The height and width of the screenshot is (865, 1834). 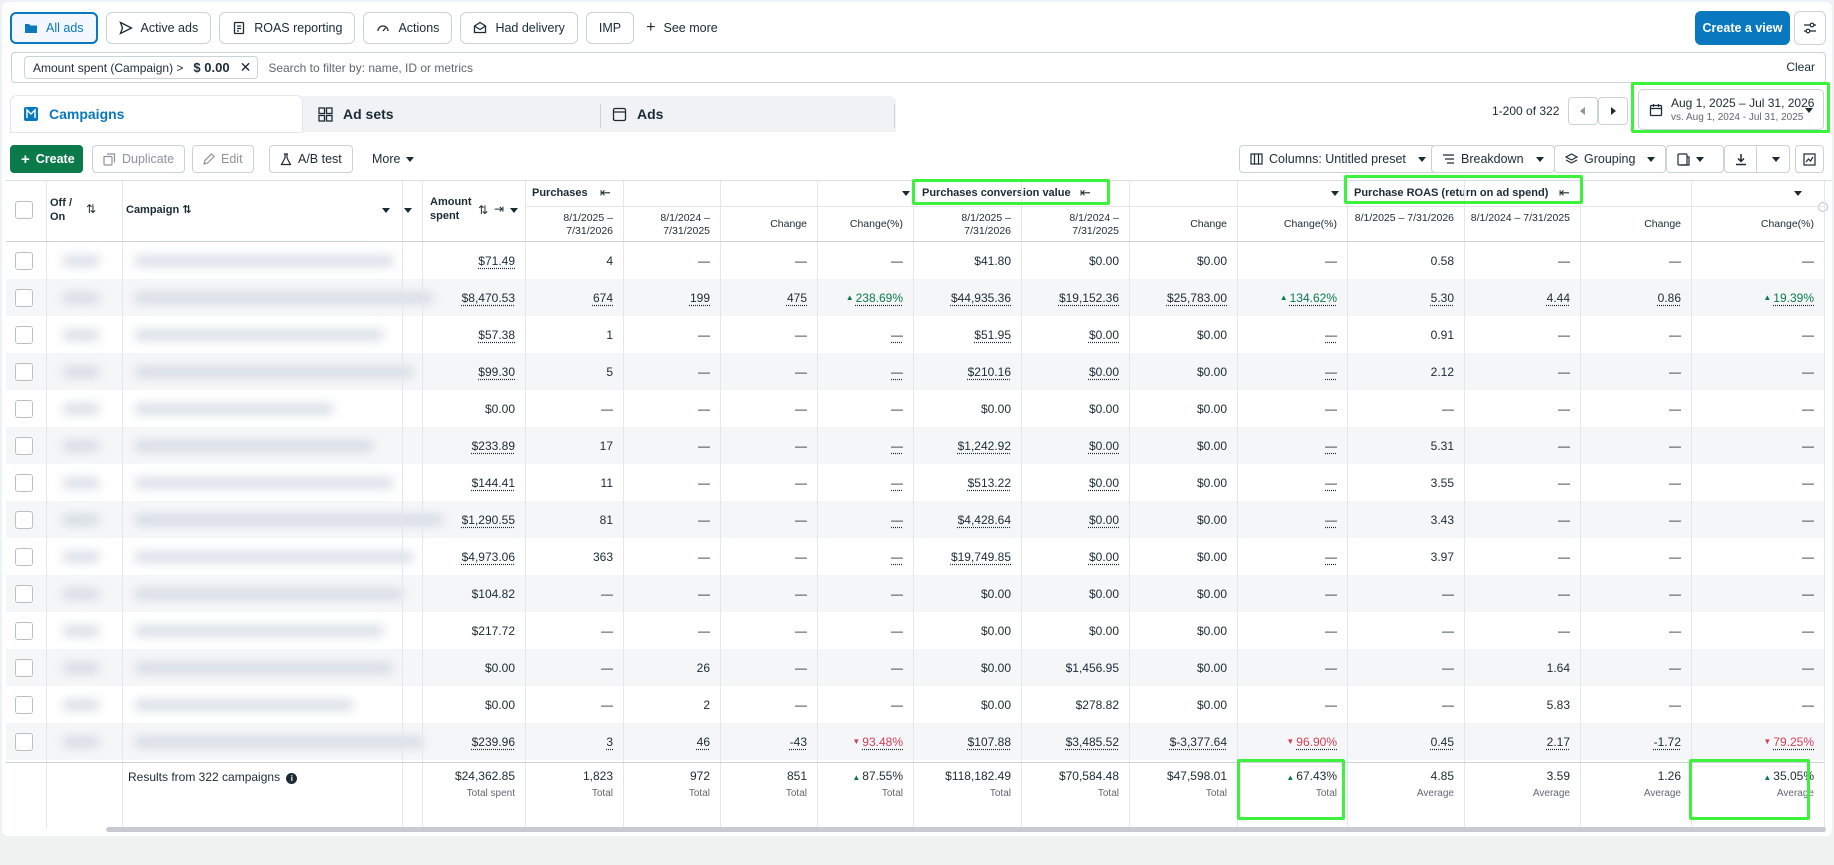 What do you see at coordinates (141, 67) in the screenshot?
I see `filter-chip-amount-spent: Amount spent (Campaign) > $ 0.00 ✕` at bounding box center [141, 67].